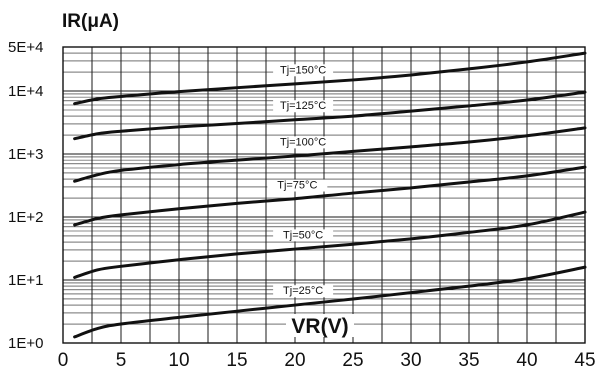 Image resolution: width=607 pixels, height=372 pixels. What do you see at coordinates (25, 217) in the screenshot?
I see `y-tick-label: 1E+2` at bounding box center [25, 217].